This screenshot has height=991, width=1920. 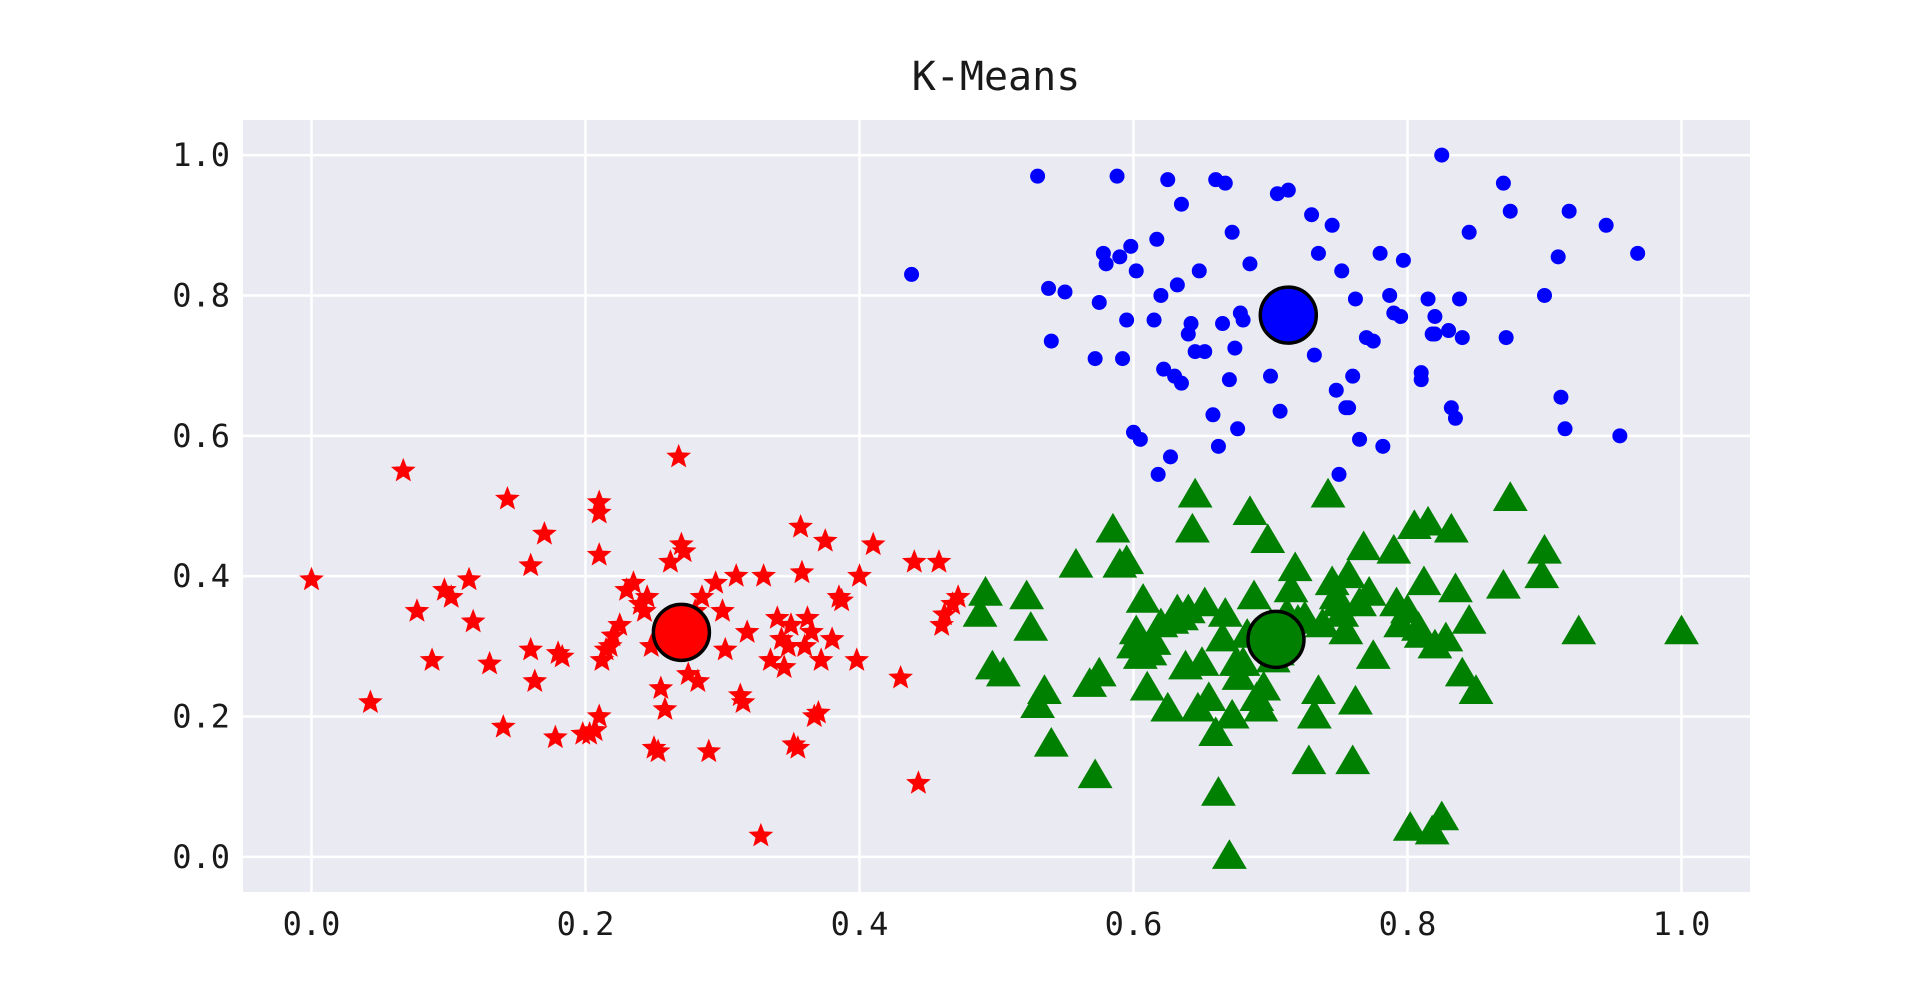 What do you see at coordinates (201, 155) in the screenshot?
I see `y-tick-label: 1.0` at bounding box center [201, 155].